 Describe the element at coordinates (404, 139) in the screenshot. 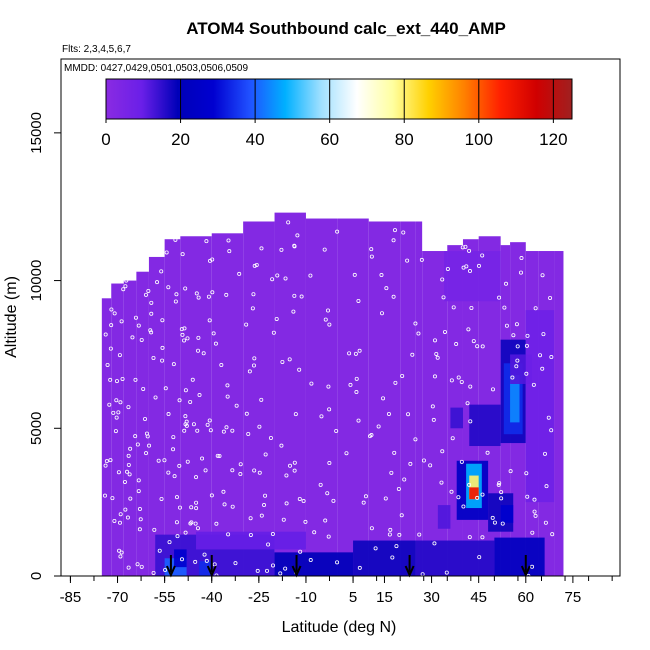

I see `colorbar-tick-label: 80` at that location.